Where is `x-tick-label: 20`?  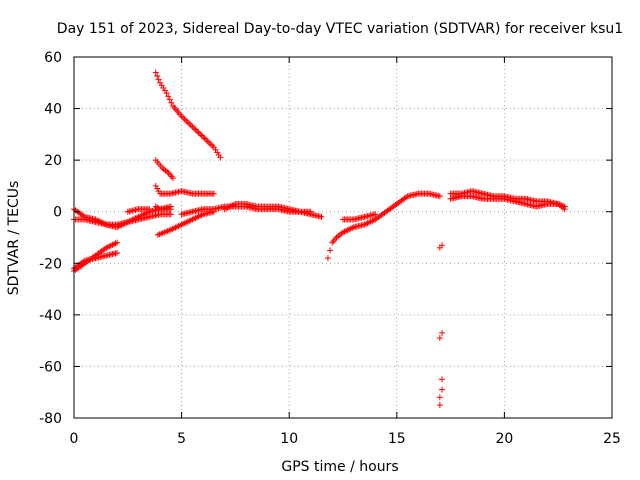
x-tick-label: 20 is located at coordinates (504, 439).